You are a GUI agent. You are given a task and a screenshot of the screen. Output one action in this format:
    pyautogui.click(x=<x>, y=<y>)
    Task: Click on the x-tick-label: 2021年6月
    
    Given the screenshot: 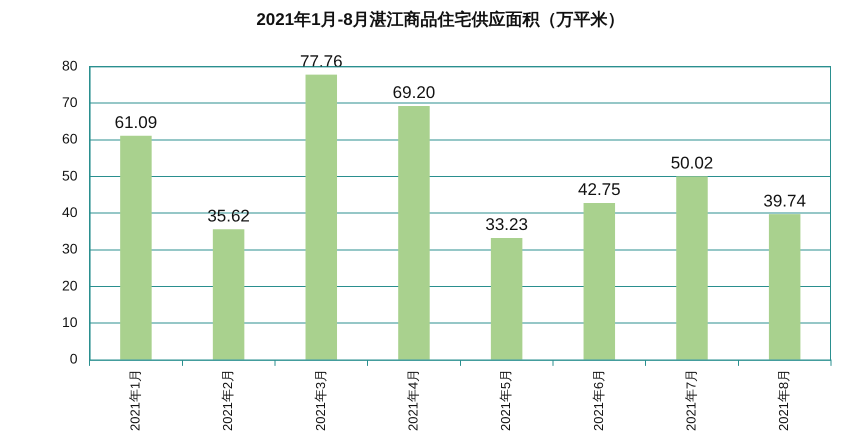 What is the action you would take?
    pyautogui.click(x=598, y=400)
    